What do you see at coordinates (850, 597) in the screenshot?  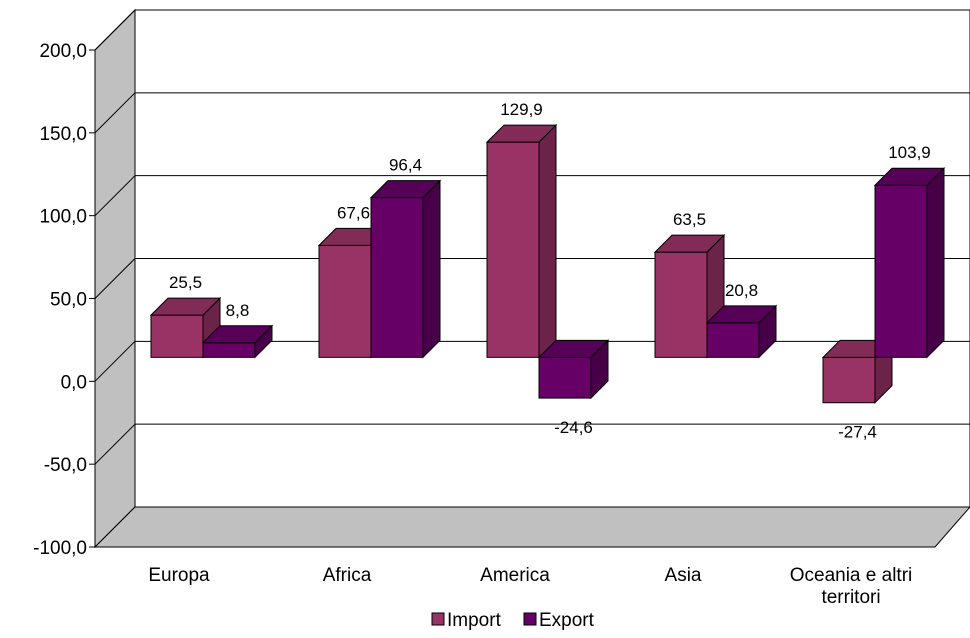 I see `category-label-4: territori` at bounding box center [850, 597].